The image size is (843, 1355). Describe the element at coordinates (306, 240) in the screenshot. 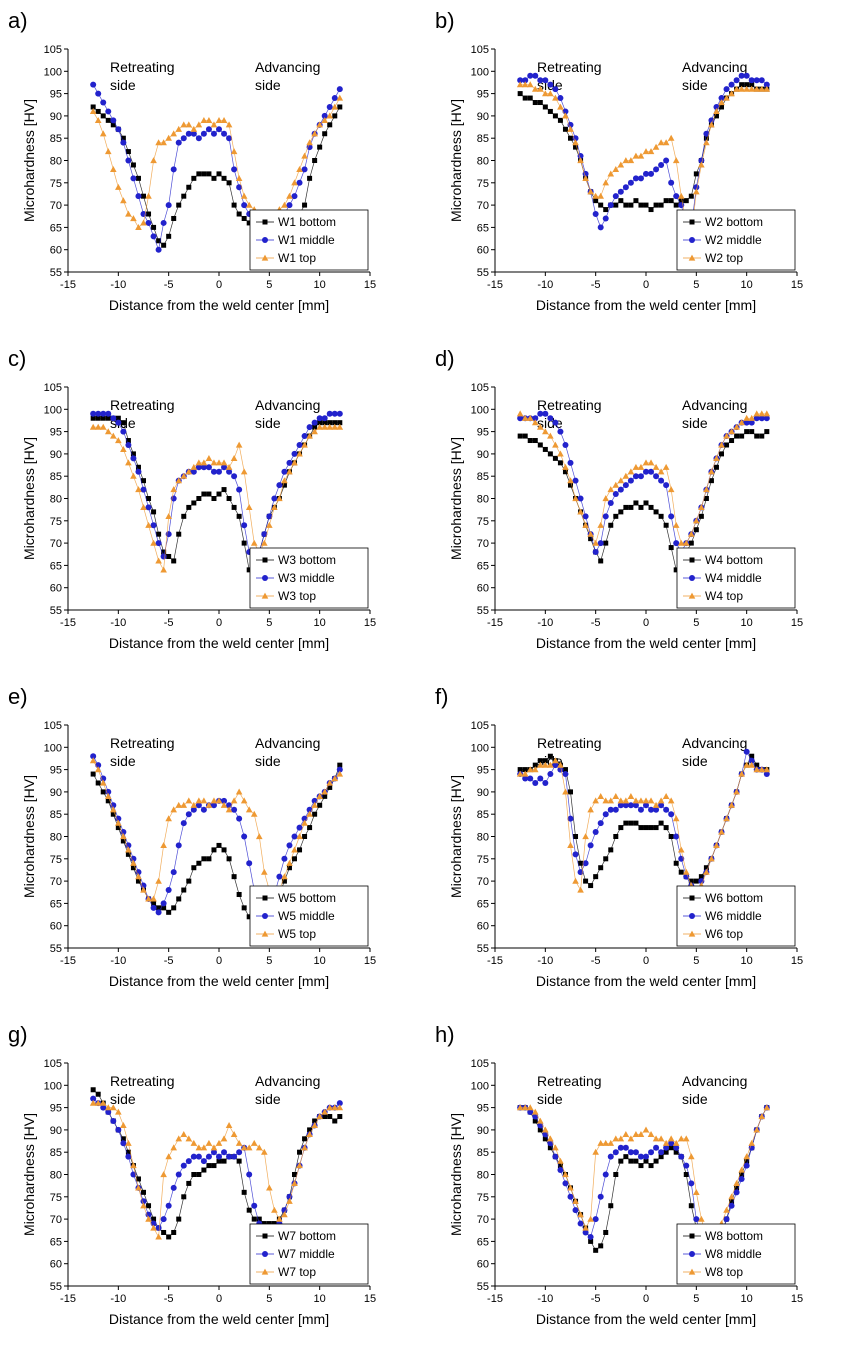

I see `legend-label: W1 middle` at that location.